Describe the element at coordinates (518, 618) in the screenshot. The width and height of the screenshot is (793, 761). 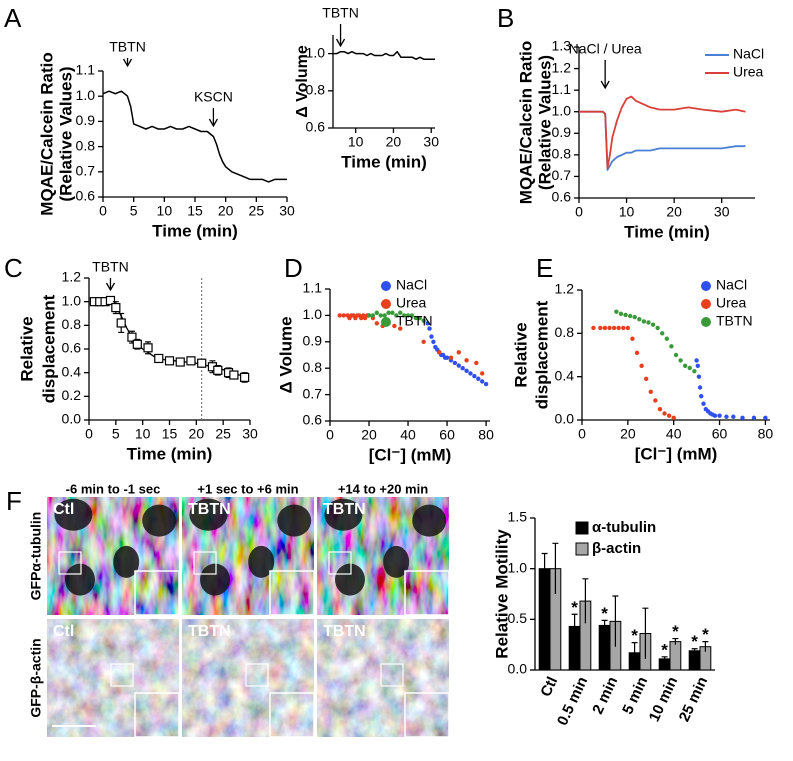
I see `y-tick-label: 0.5` at that location.